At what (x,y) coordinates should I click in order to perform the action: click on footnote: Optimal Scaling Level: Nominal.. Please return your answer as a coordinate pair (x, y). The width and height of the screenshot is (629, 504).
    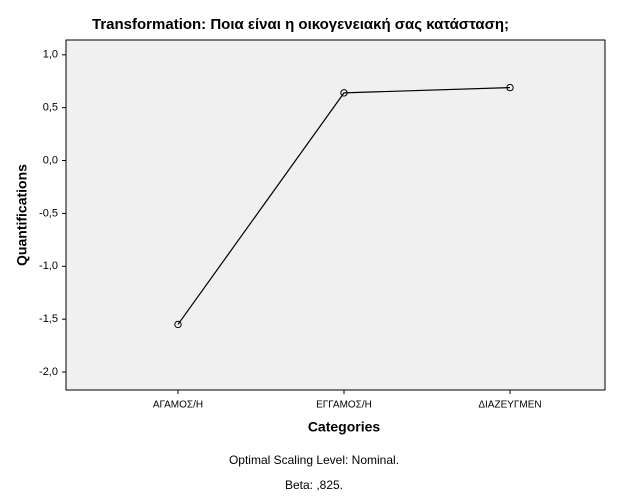
    Looking at the image, I should click on (314, 460).